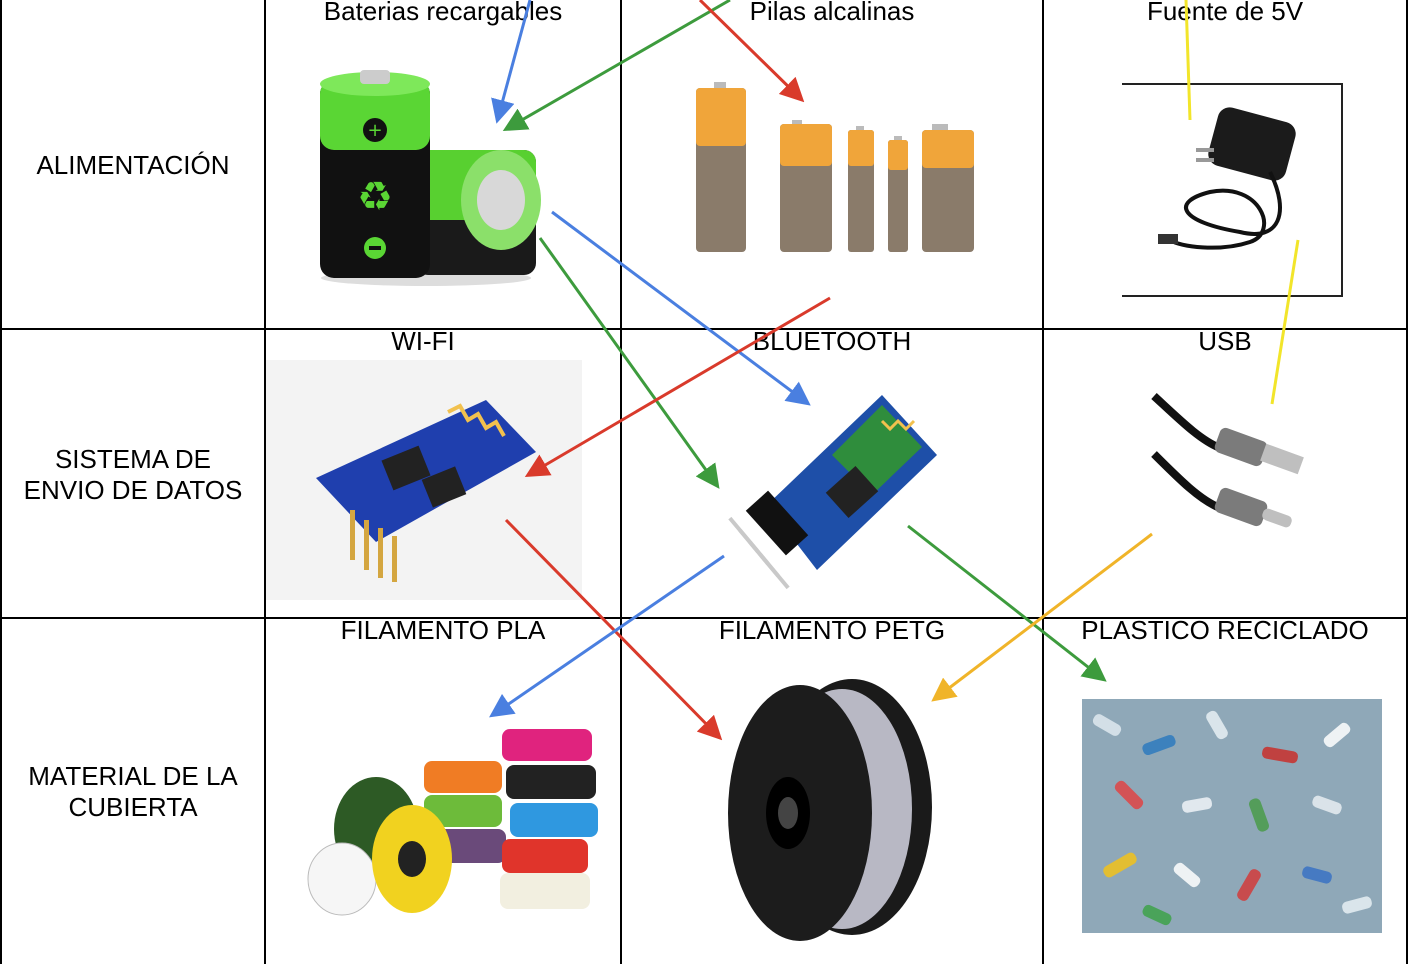 The height and width of the screenshot is (964, 1410). I want to click on bluetooth-module-icon, so click(832, 492).